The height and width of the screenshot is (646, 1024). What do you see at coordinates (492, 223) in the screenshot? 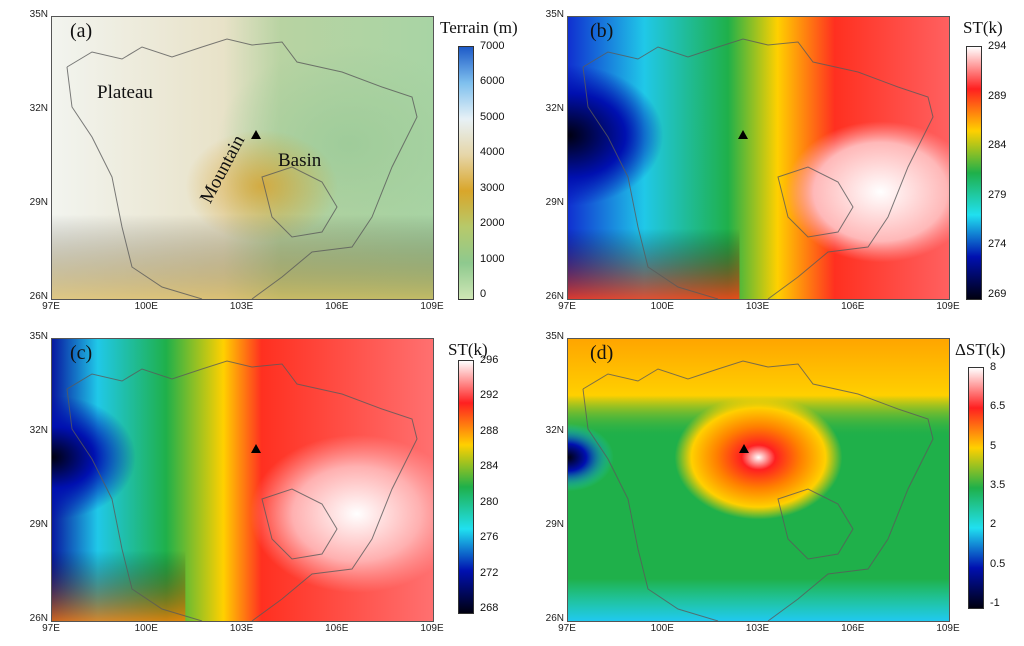
I see `colorbar-label: 2000` at bounding box center [492, 223].